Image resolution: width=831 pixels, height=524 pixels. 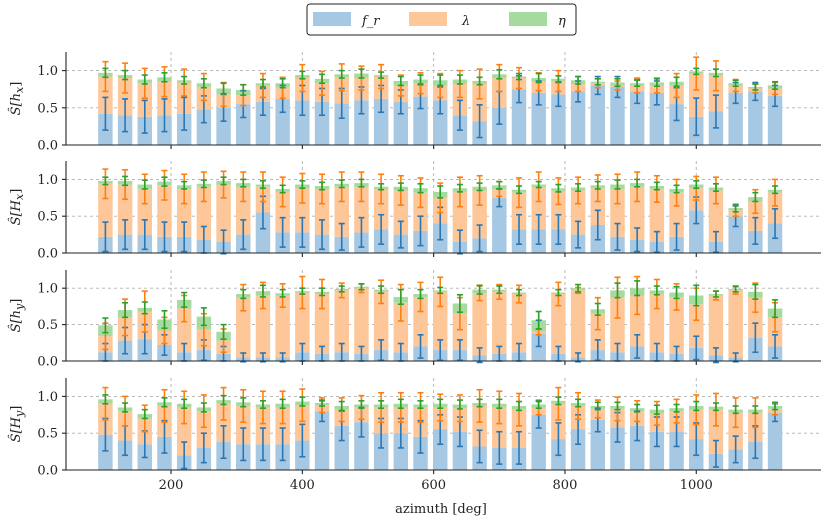 I want to click on y-axis-label-3: Ŝ[hy], so click(x=16, y=316).